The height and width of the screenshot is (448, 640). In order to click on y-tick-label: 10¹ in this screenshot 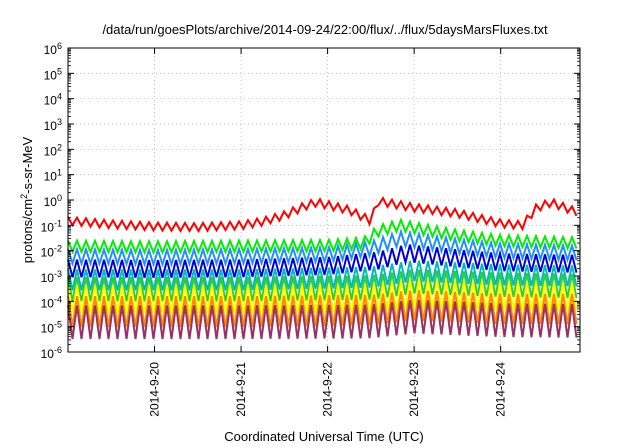, I will do `click(53, 176)`.